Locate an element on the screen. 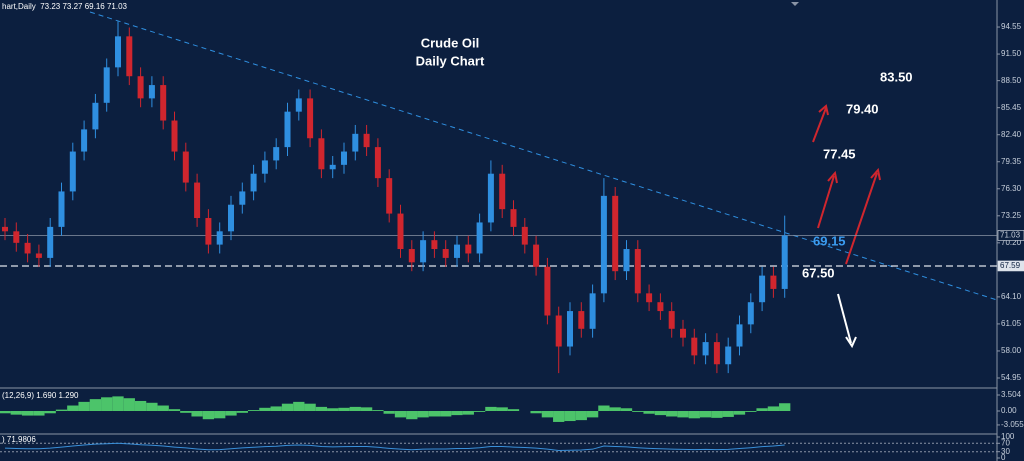 This screenshot has width=1024, height=461. annotation: 79.40 is located at coordinates (862, 108).